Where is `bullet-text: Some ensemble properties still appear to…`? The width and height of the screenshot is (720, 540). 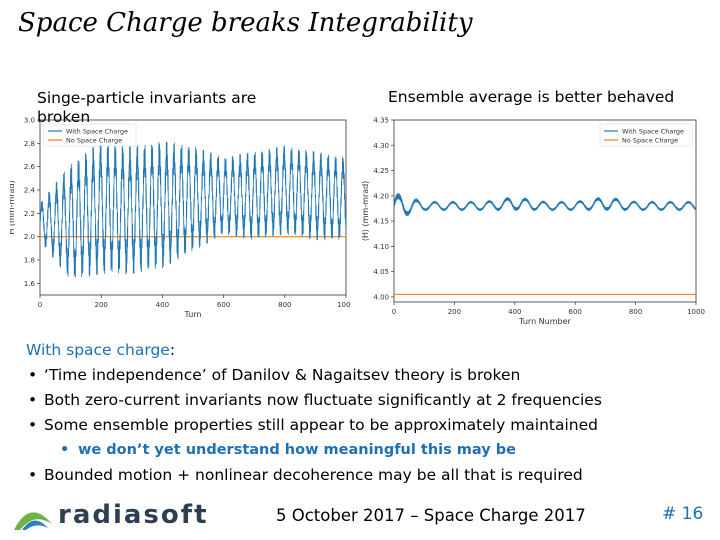
bullet-text: Some ensemble properties still appear to… is located at coordinates (321, 425).